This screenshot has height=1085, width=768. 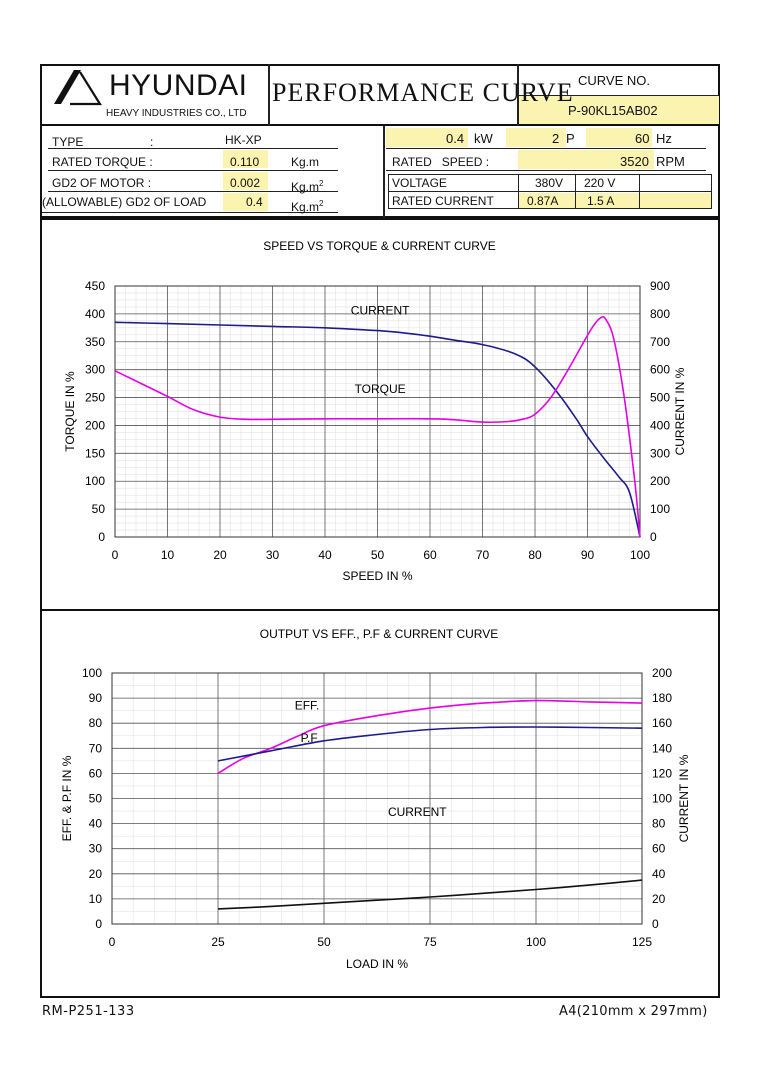 I want to click on chart1-x-tick-label: 20, so click(x=220, y=555).